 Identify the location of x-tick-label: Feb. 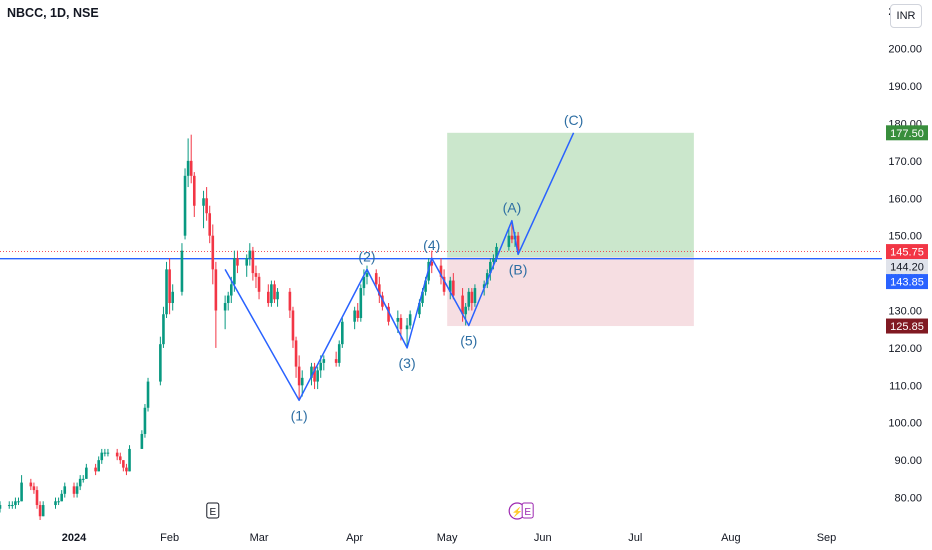
(169, 538).